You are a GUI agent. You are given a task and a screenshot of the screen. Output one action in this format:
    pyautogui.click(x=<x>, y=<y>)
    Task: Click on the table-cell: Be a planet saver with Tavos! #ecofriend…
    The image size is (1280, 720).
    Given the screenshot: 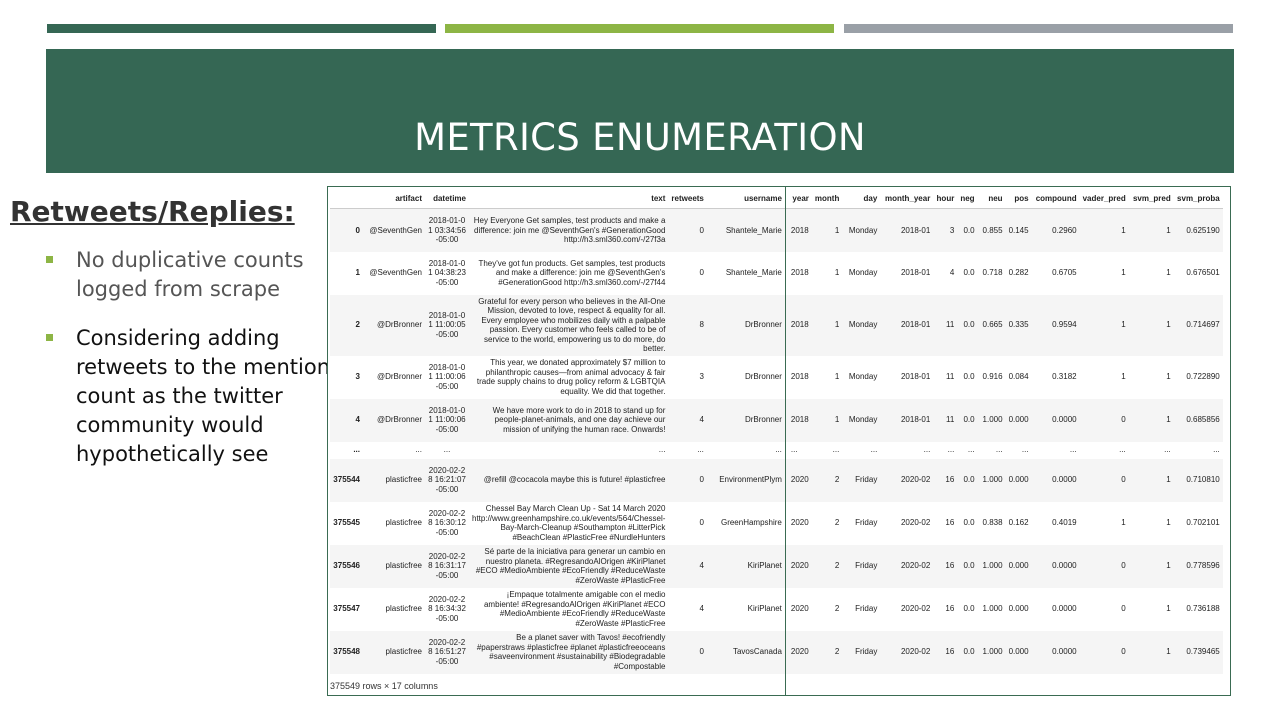 What is the action you would take?
    pyautogui.click(x=569, y=652)
    